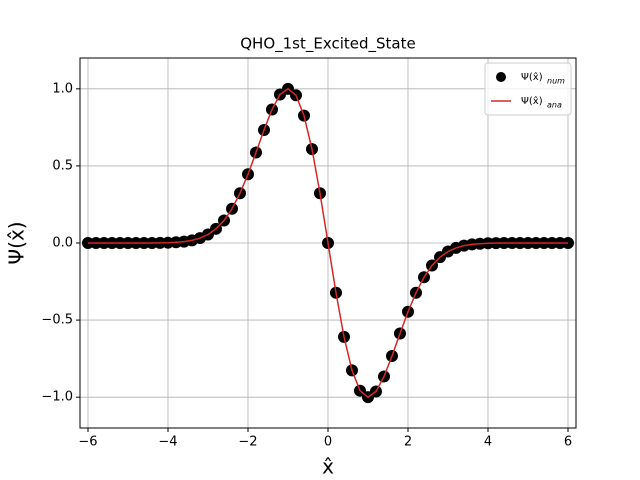 This screenshot has width=640, height=480. What do you see at coordinates (556, 81) in the screenshot?
I see `legend-subscript: num` at bounding box center [556, 81].